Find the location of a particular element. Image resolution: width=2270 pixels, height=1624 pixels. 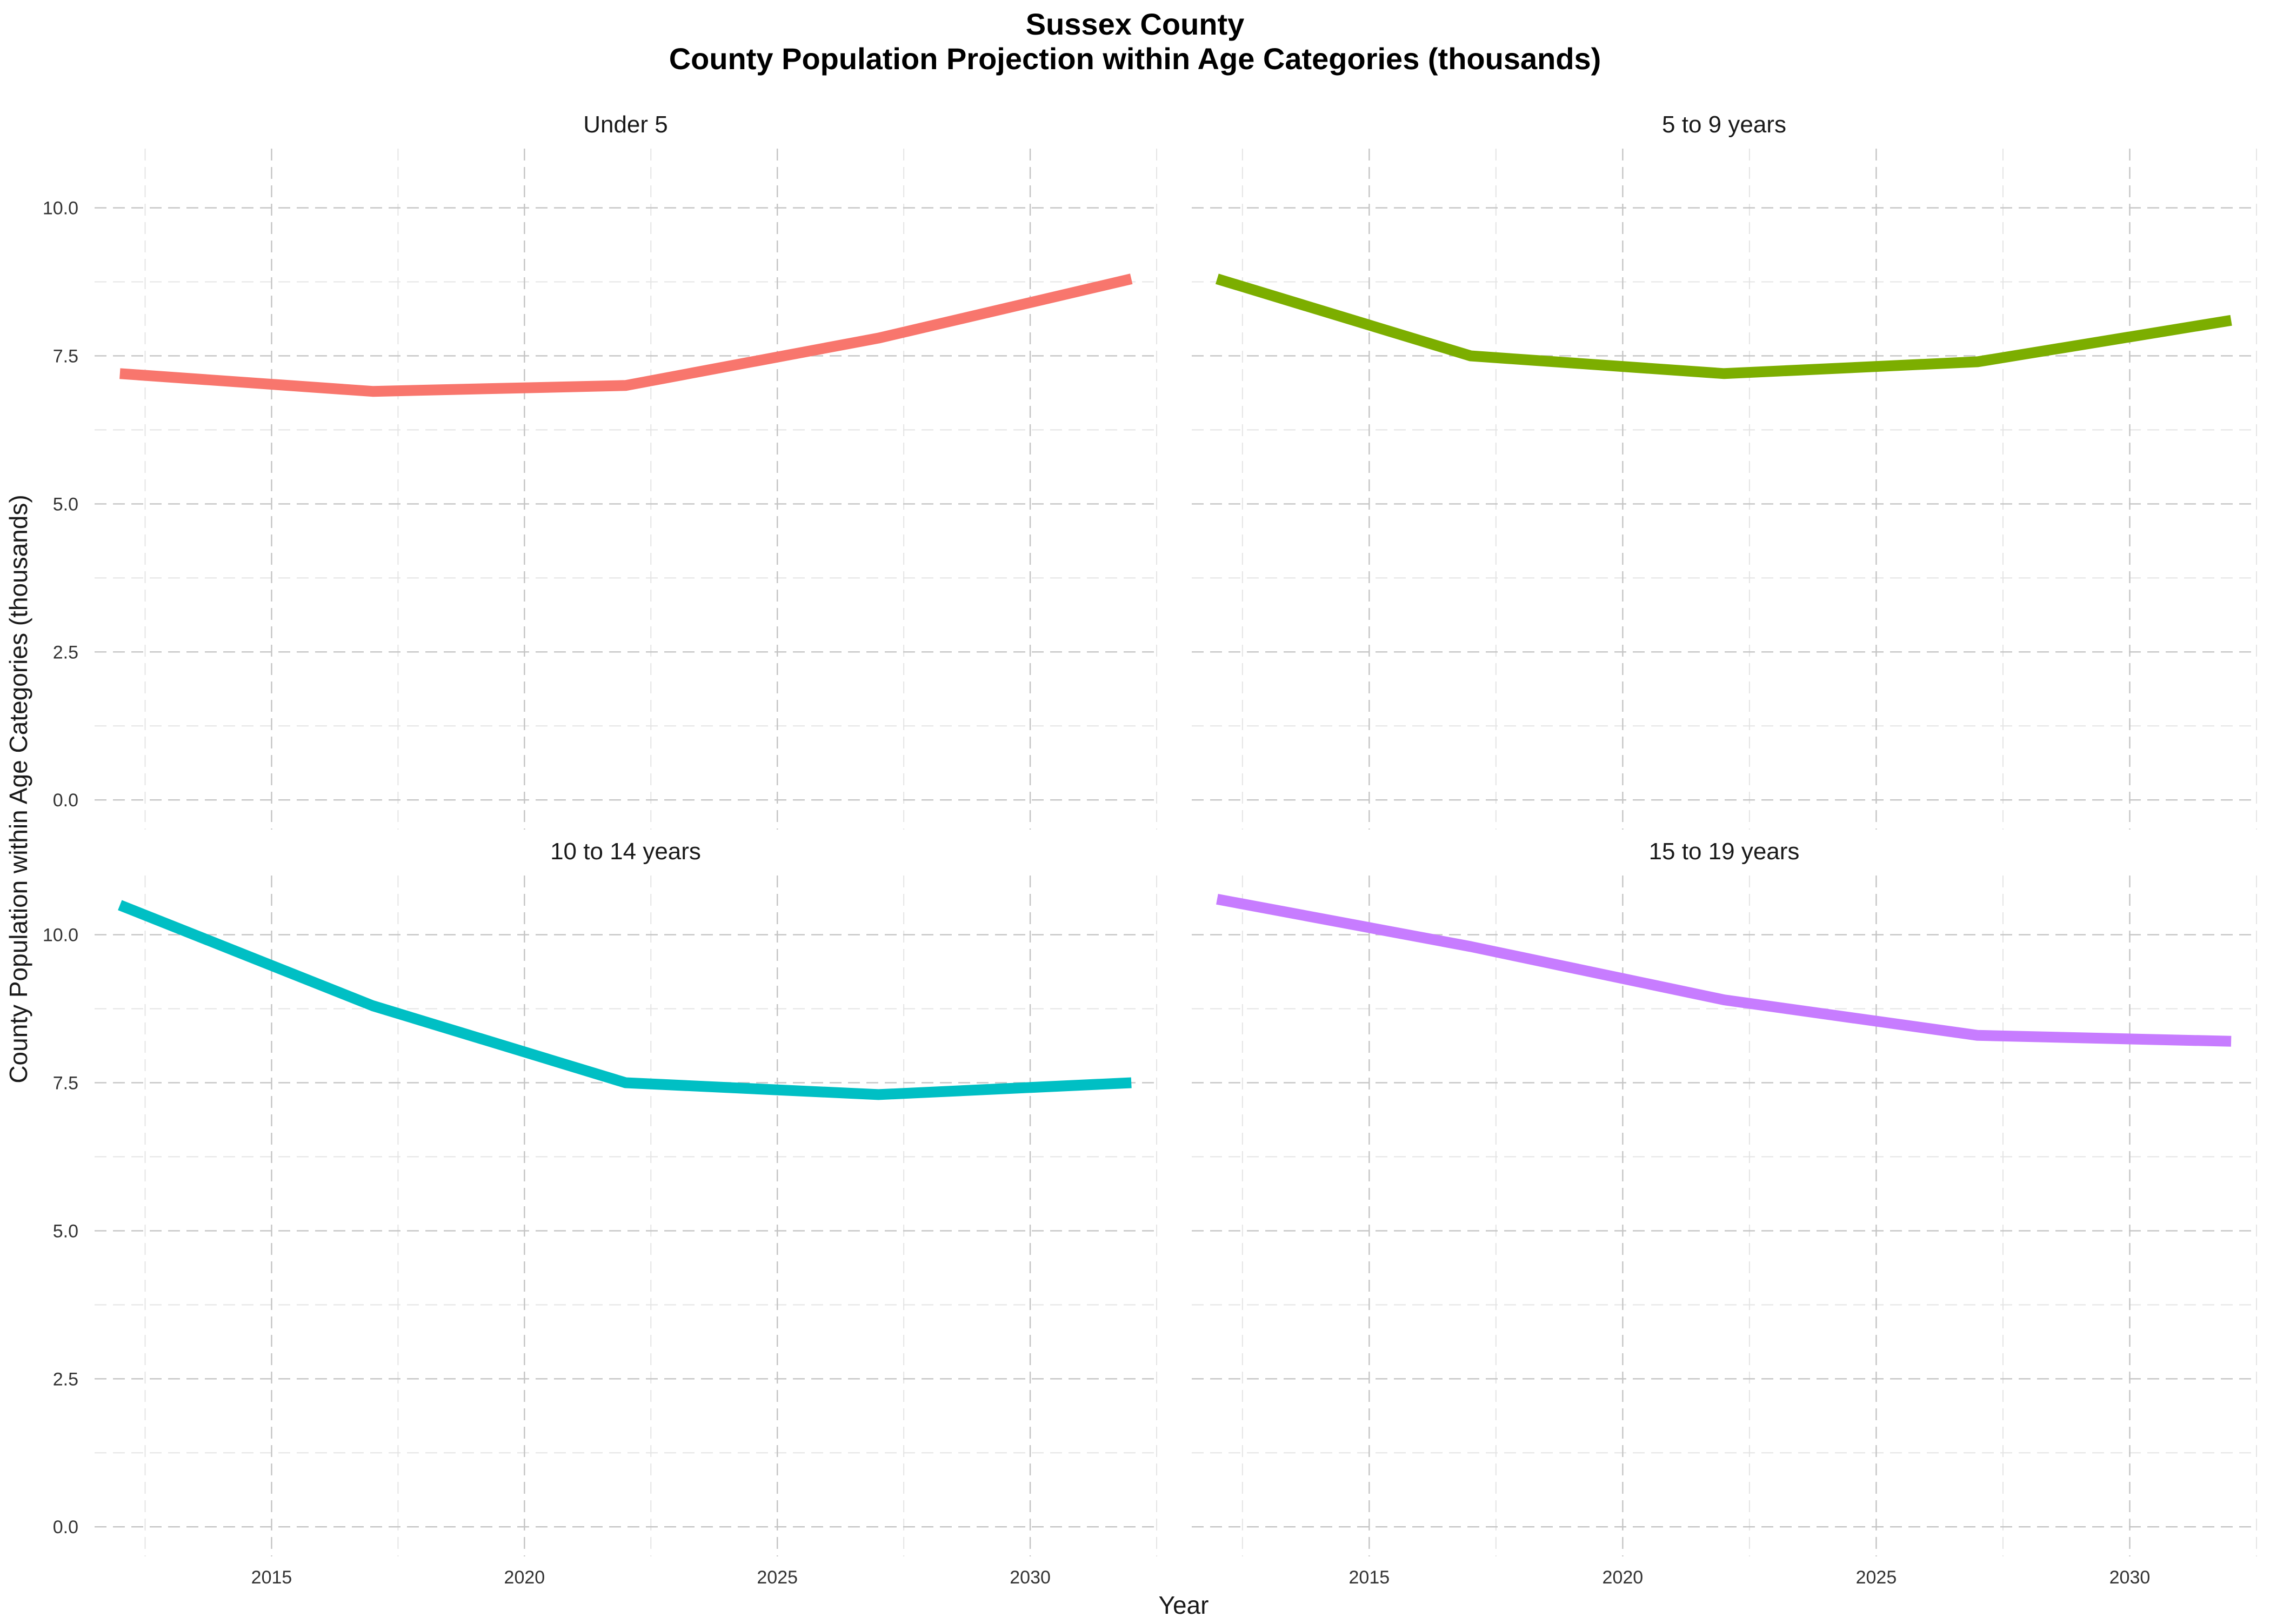

facet-title: 10 to 14 years is located at coordinates (625, 852).